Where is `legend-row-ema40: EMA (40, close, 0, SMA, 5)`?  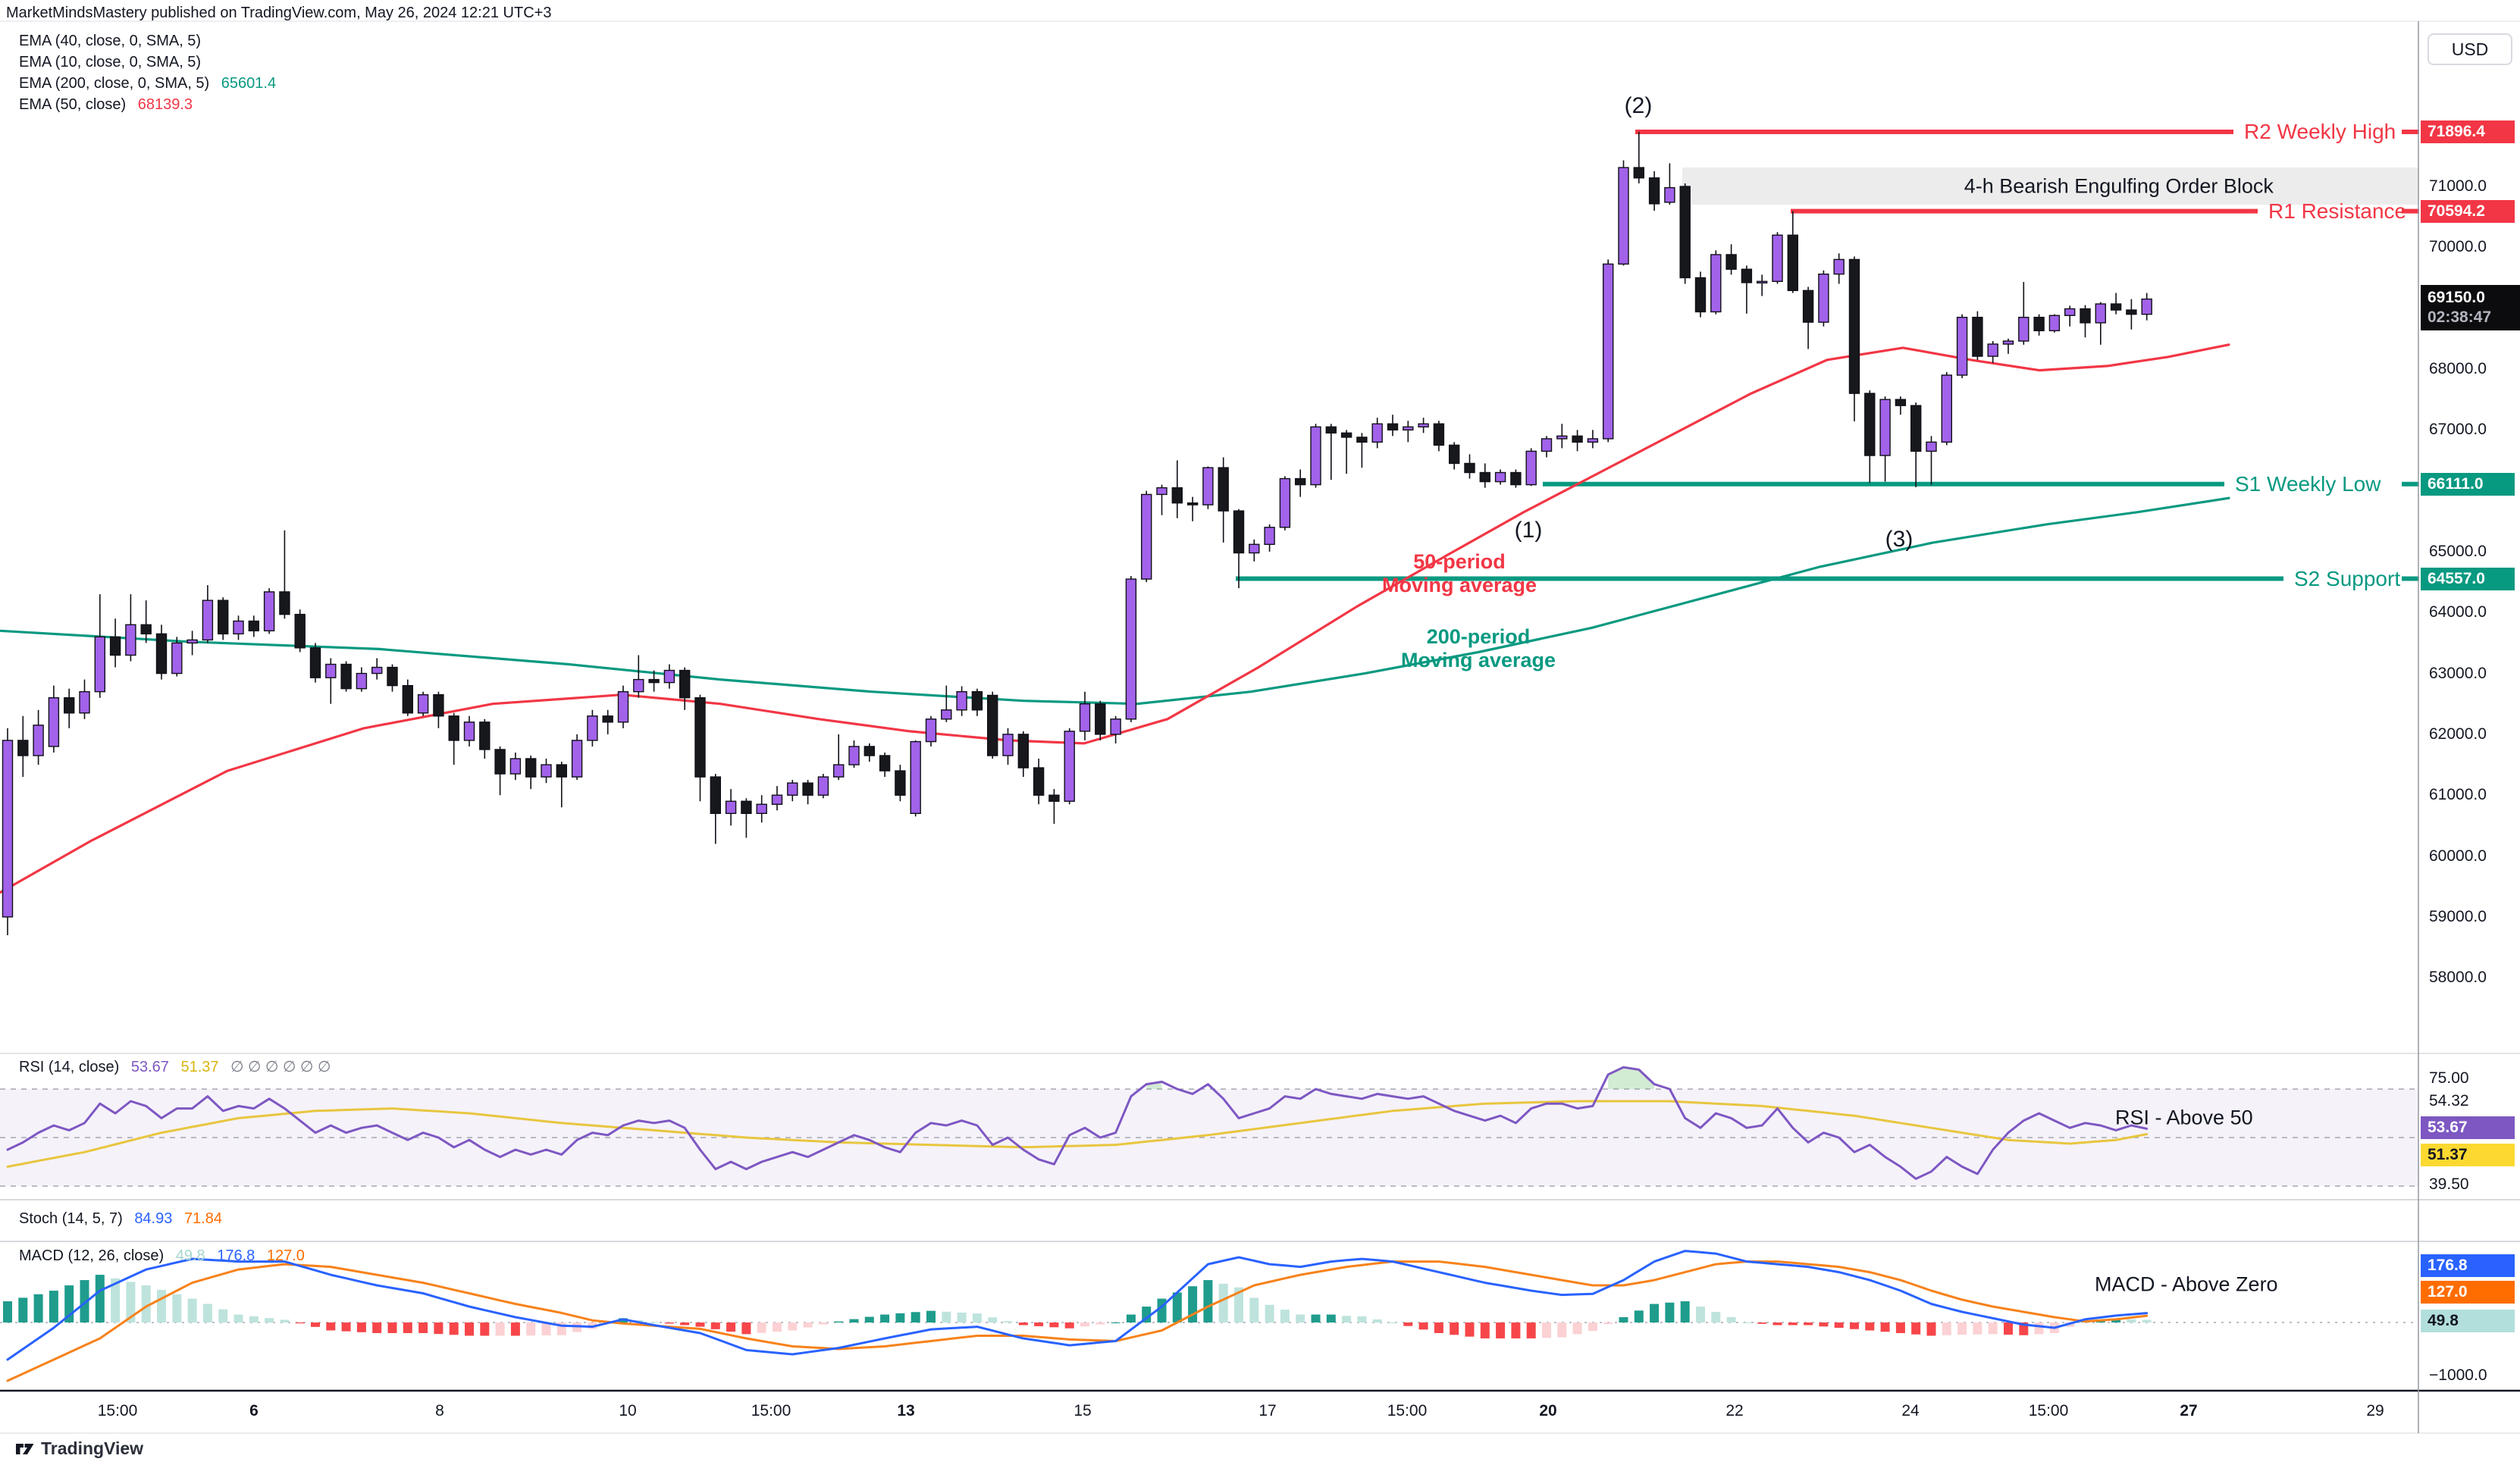
legend-row-ema40: EMA (40, close, 0, SMA, 5) is located at coordinates (147, 41).